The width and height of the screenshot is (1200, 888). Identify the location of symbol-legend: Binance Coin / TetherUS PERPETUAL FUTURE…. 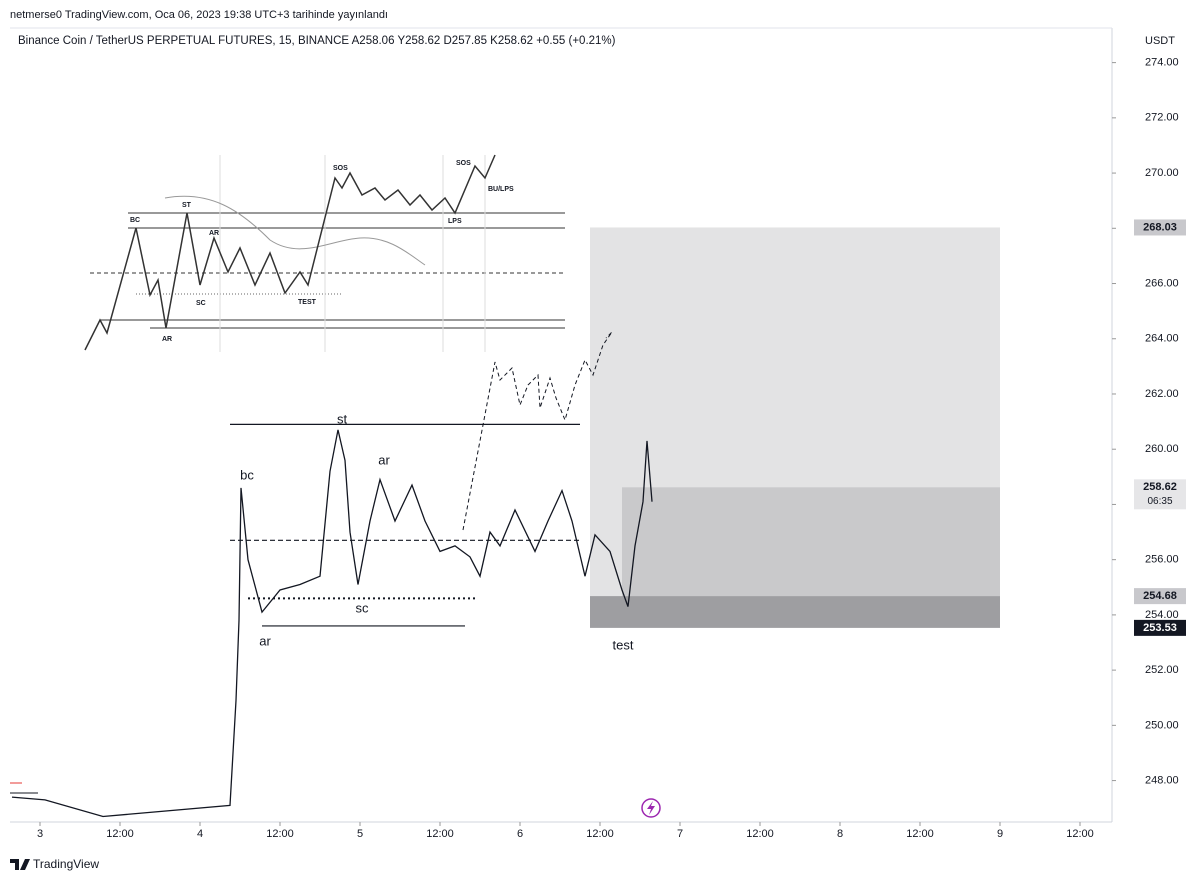
(317, 41).